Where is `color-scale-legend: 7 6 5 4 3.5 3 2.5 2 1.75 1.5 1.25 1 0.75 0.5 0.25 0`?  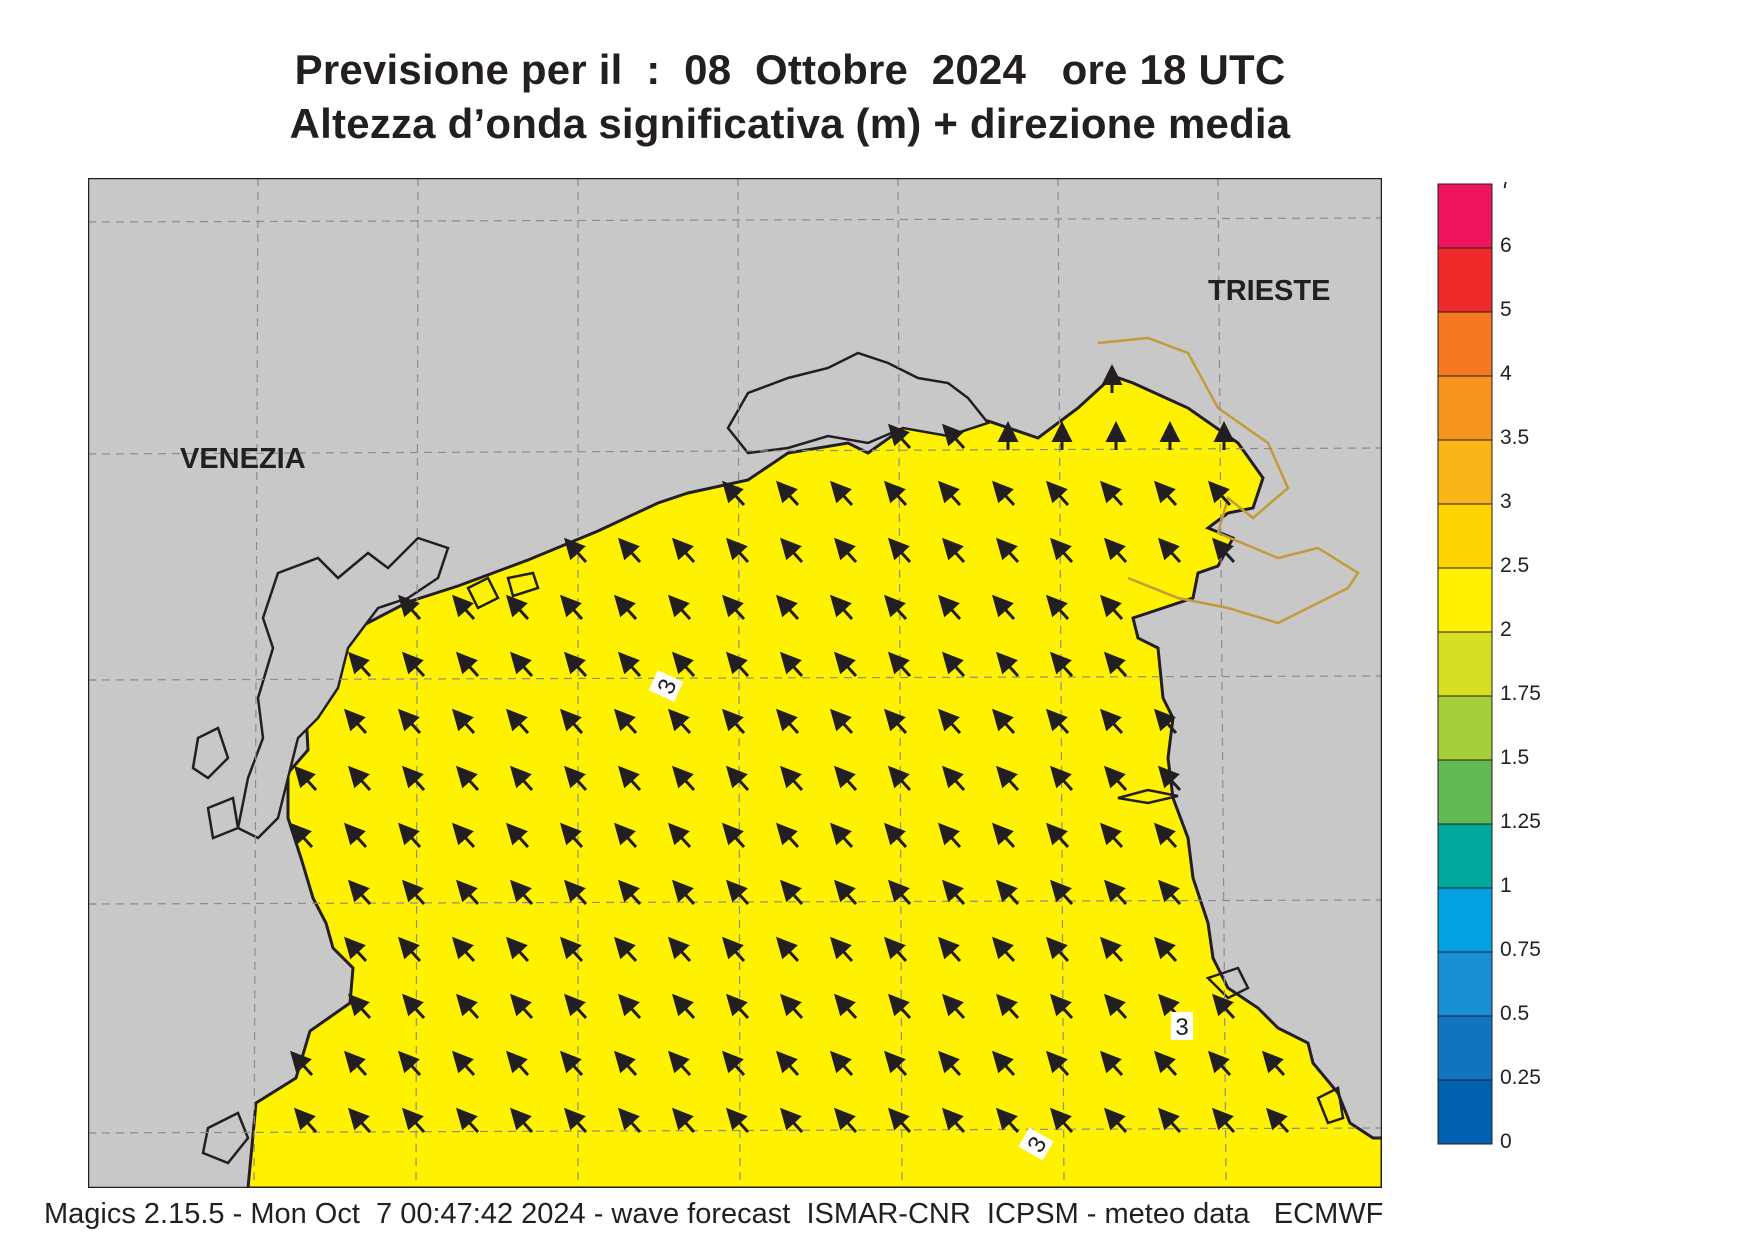 color-scale-legend: 7 6 5 4 3.5 3 2.5 2 1.75 1.5 1.25 1 0.75 0.5 0.25 0 is located at coordinates (1489, 667).